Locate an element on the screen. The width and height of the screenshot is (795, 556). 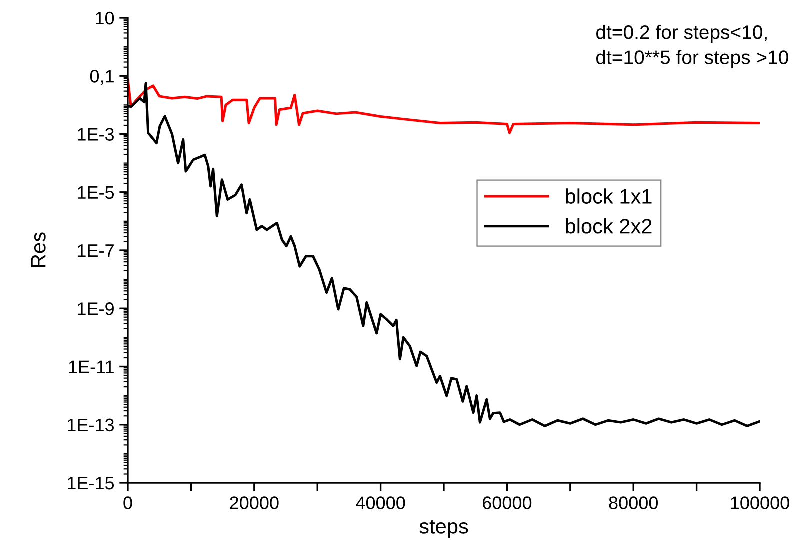
x-tick-label: 0 is located at coordinates (128, 503).